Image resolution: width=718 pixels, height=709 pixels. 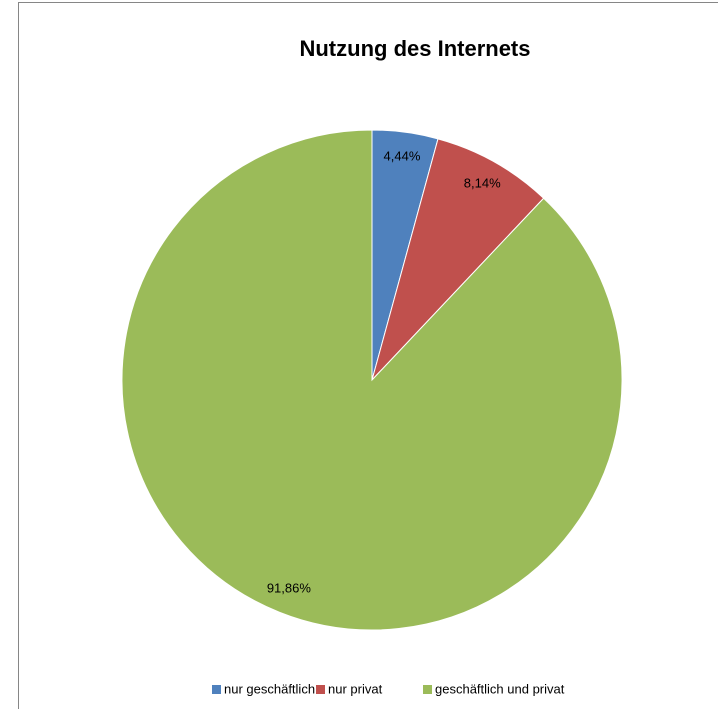 I want to click on data-label: 4,44%, so click(x=402, y=155).